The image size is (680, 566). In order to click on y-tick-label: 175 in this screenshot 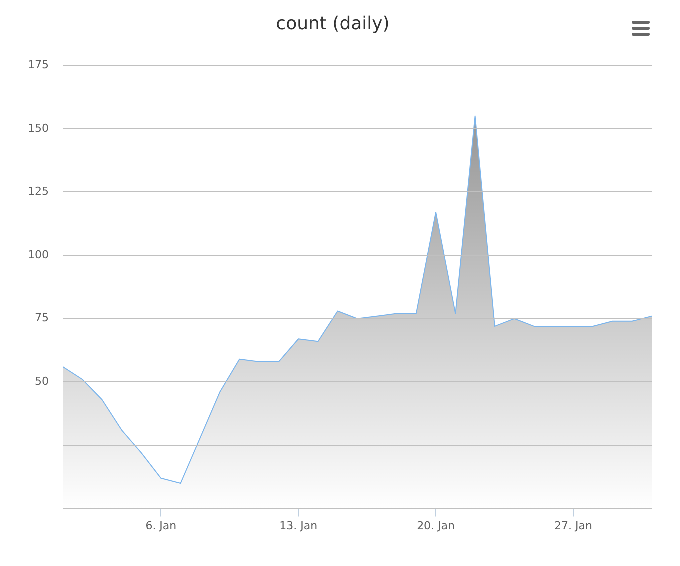, I will do `click(38, 65)`.